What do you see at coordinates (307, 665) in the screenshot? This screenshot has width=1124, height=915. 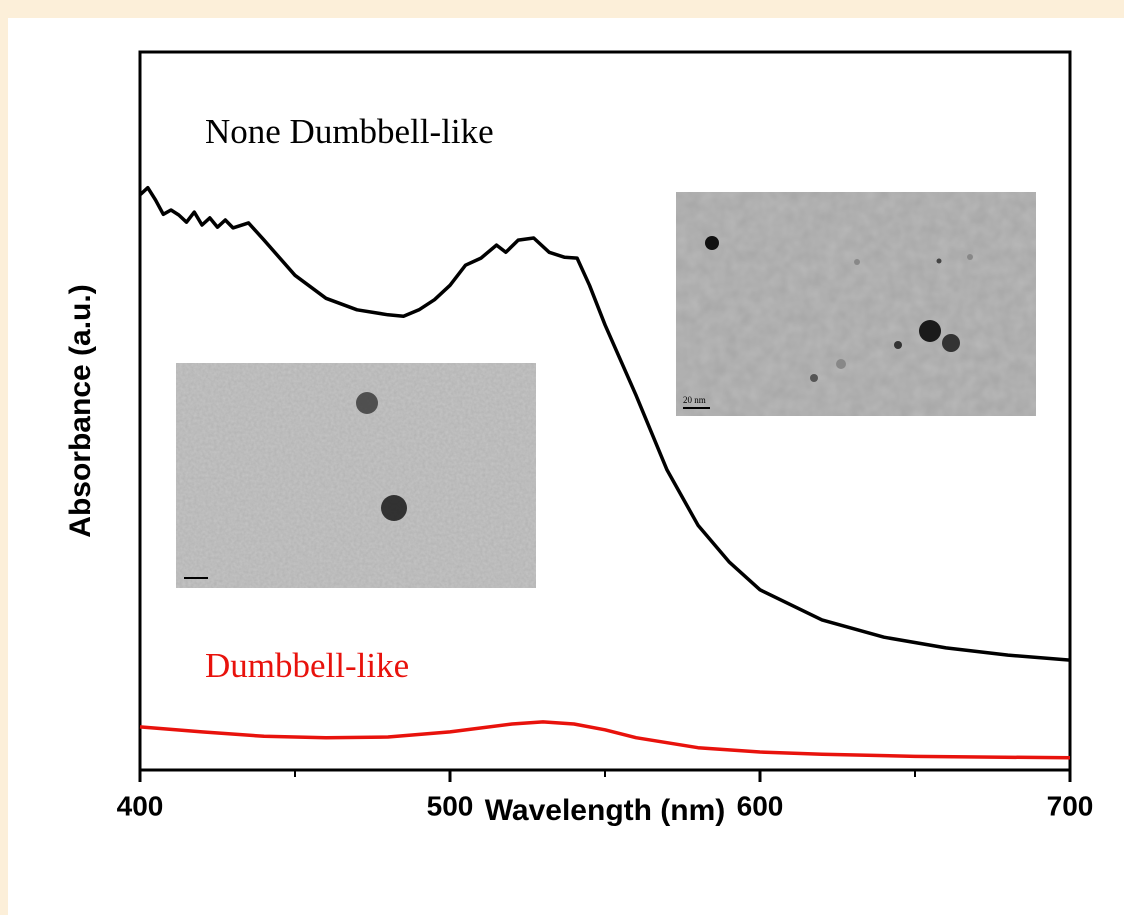 I see `annotation: Dumbbell-like` at bounding box center [307, 665].